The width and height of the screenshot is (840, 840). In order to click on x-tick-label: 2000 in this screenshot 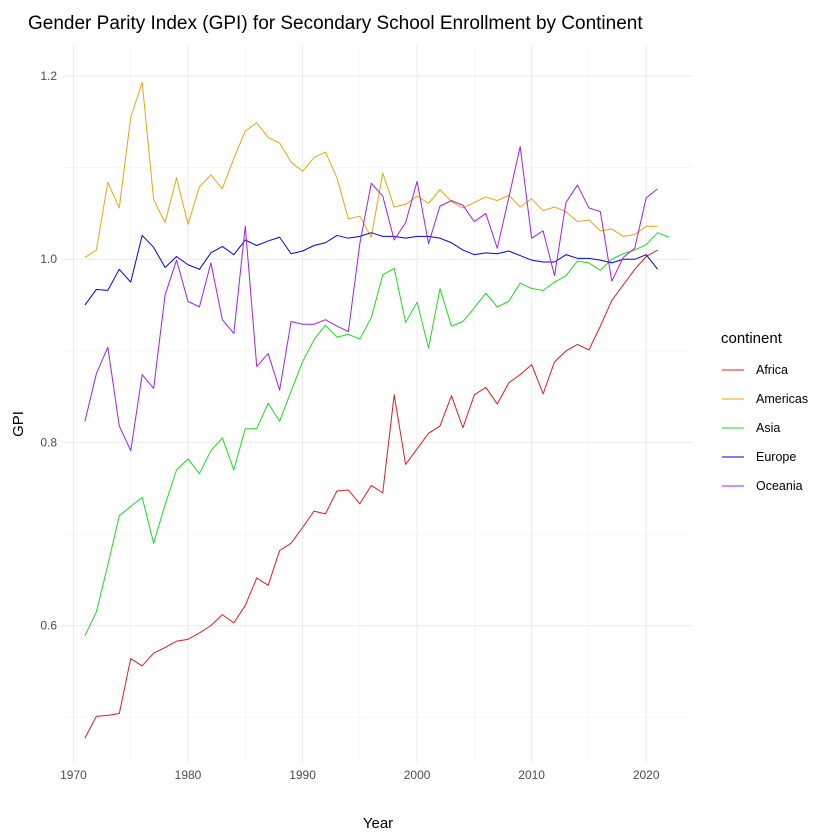, I will do `click(417, 775)`.